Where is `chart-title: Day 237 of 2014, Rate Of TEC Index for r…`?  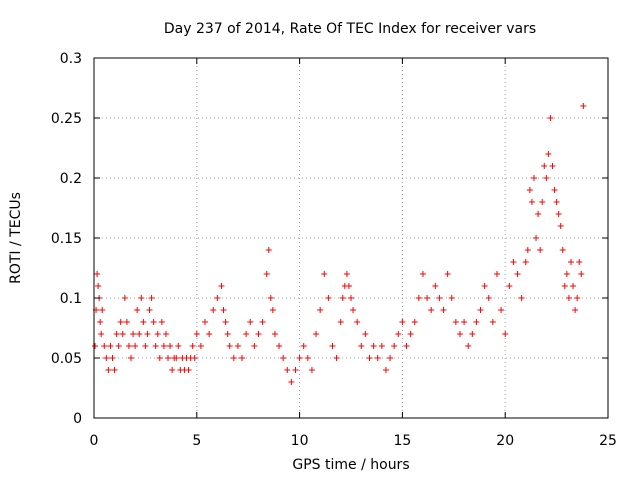
chart-title: Day 237 of 2014, Rate Of TEC Index for r… is located at coordinates (350, 29).